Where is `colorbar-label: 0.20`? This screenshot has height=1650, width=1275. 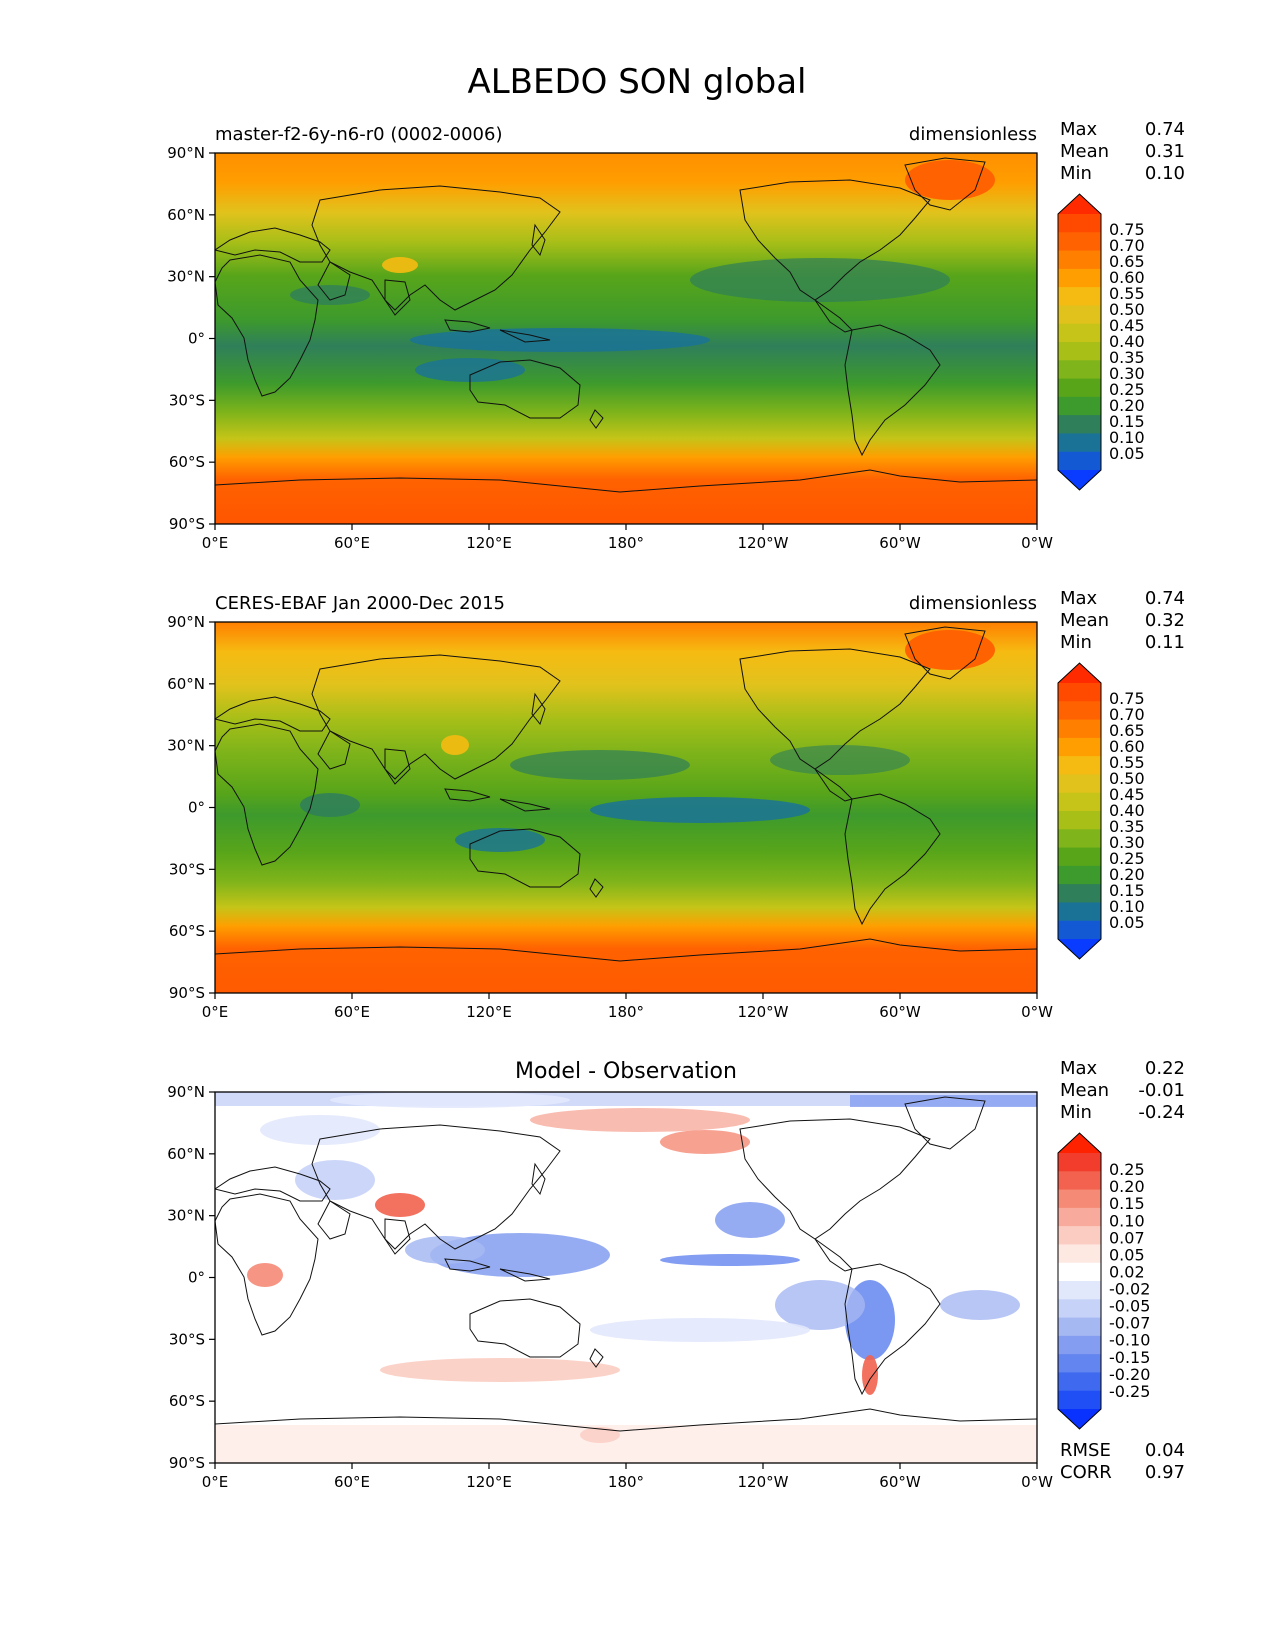
colorbar-label: 0.20 is located at coordinates (1127, 874).